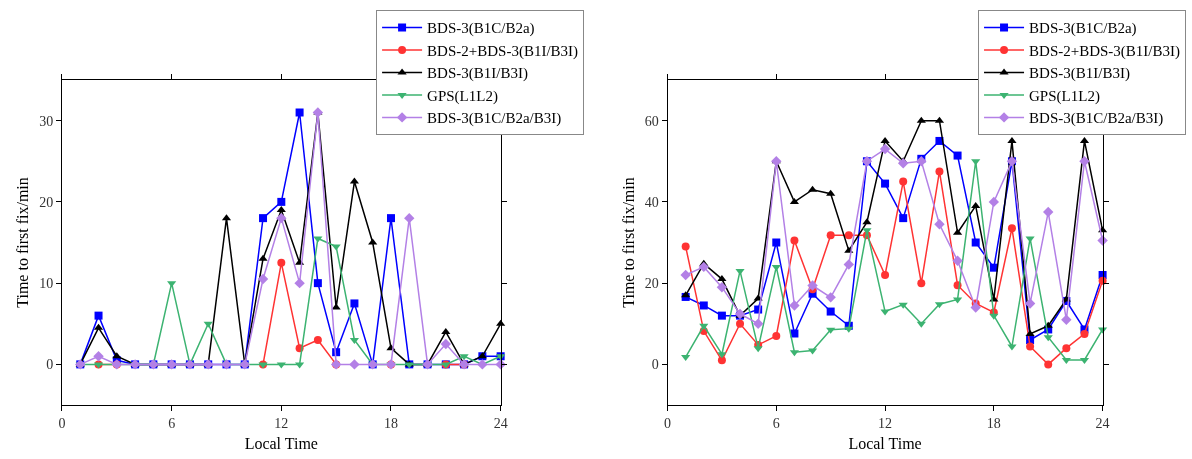 The width and height of the screenshot is (1192, 459). What do you see at coordinates (651, 121) in the screenshot?
I see `y-tick-label: 60` at bounding box center [651, 121].